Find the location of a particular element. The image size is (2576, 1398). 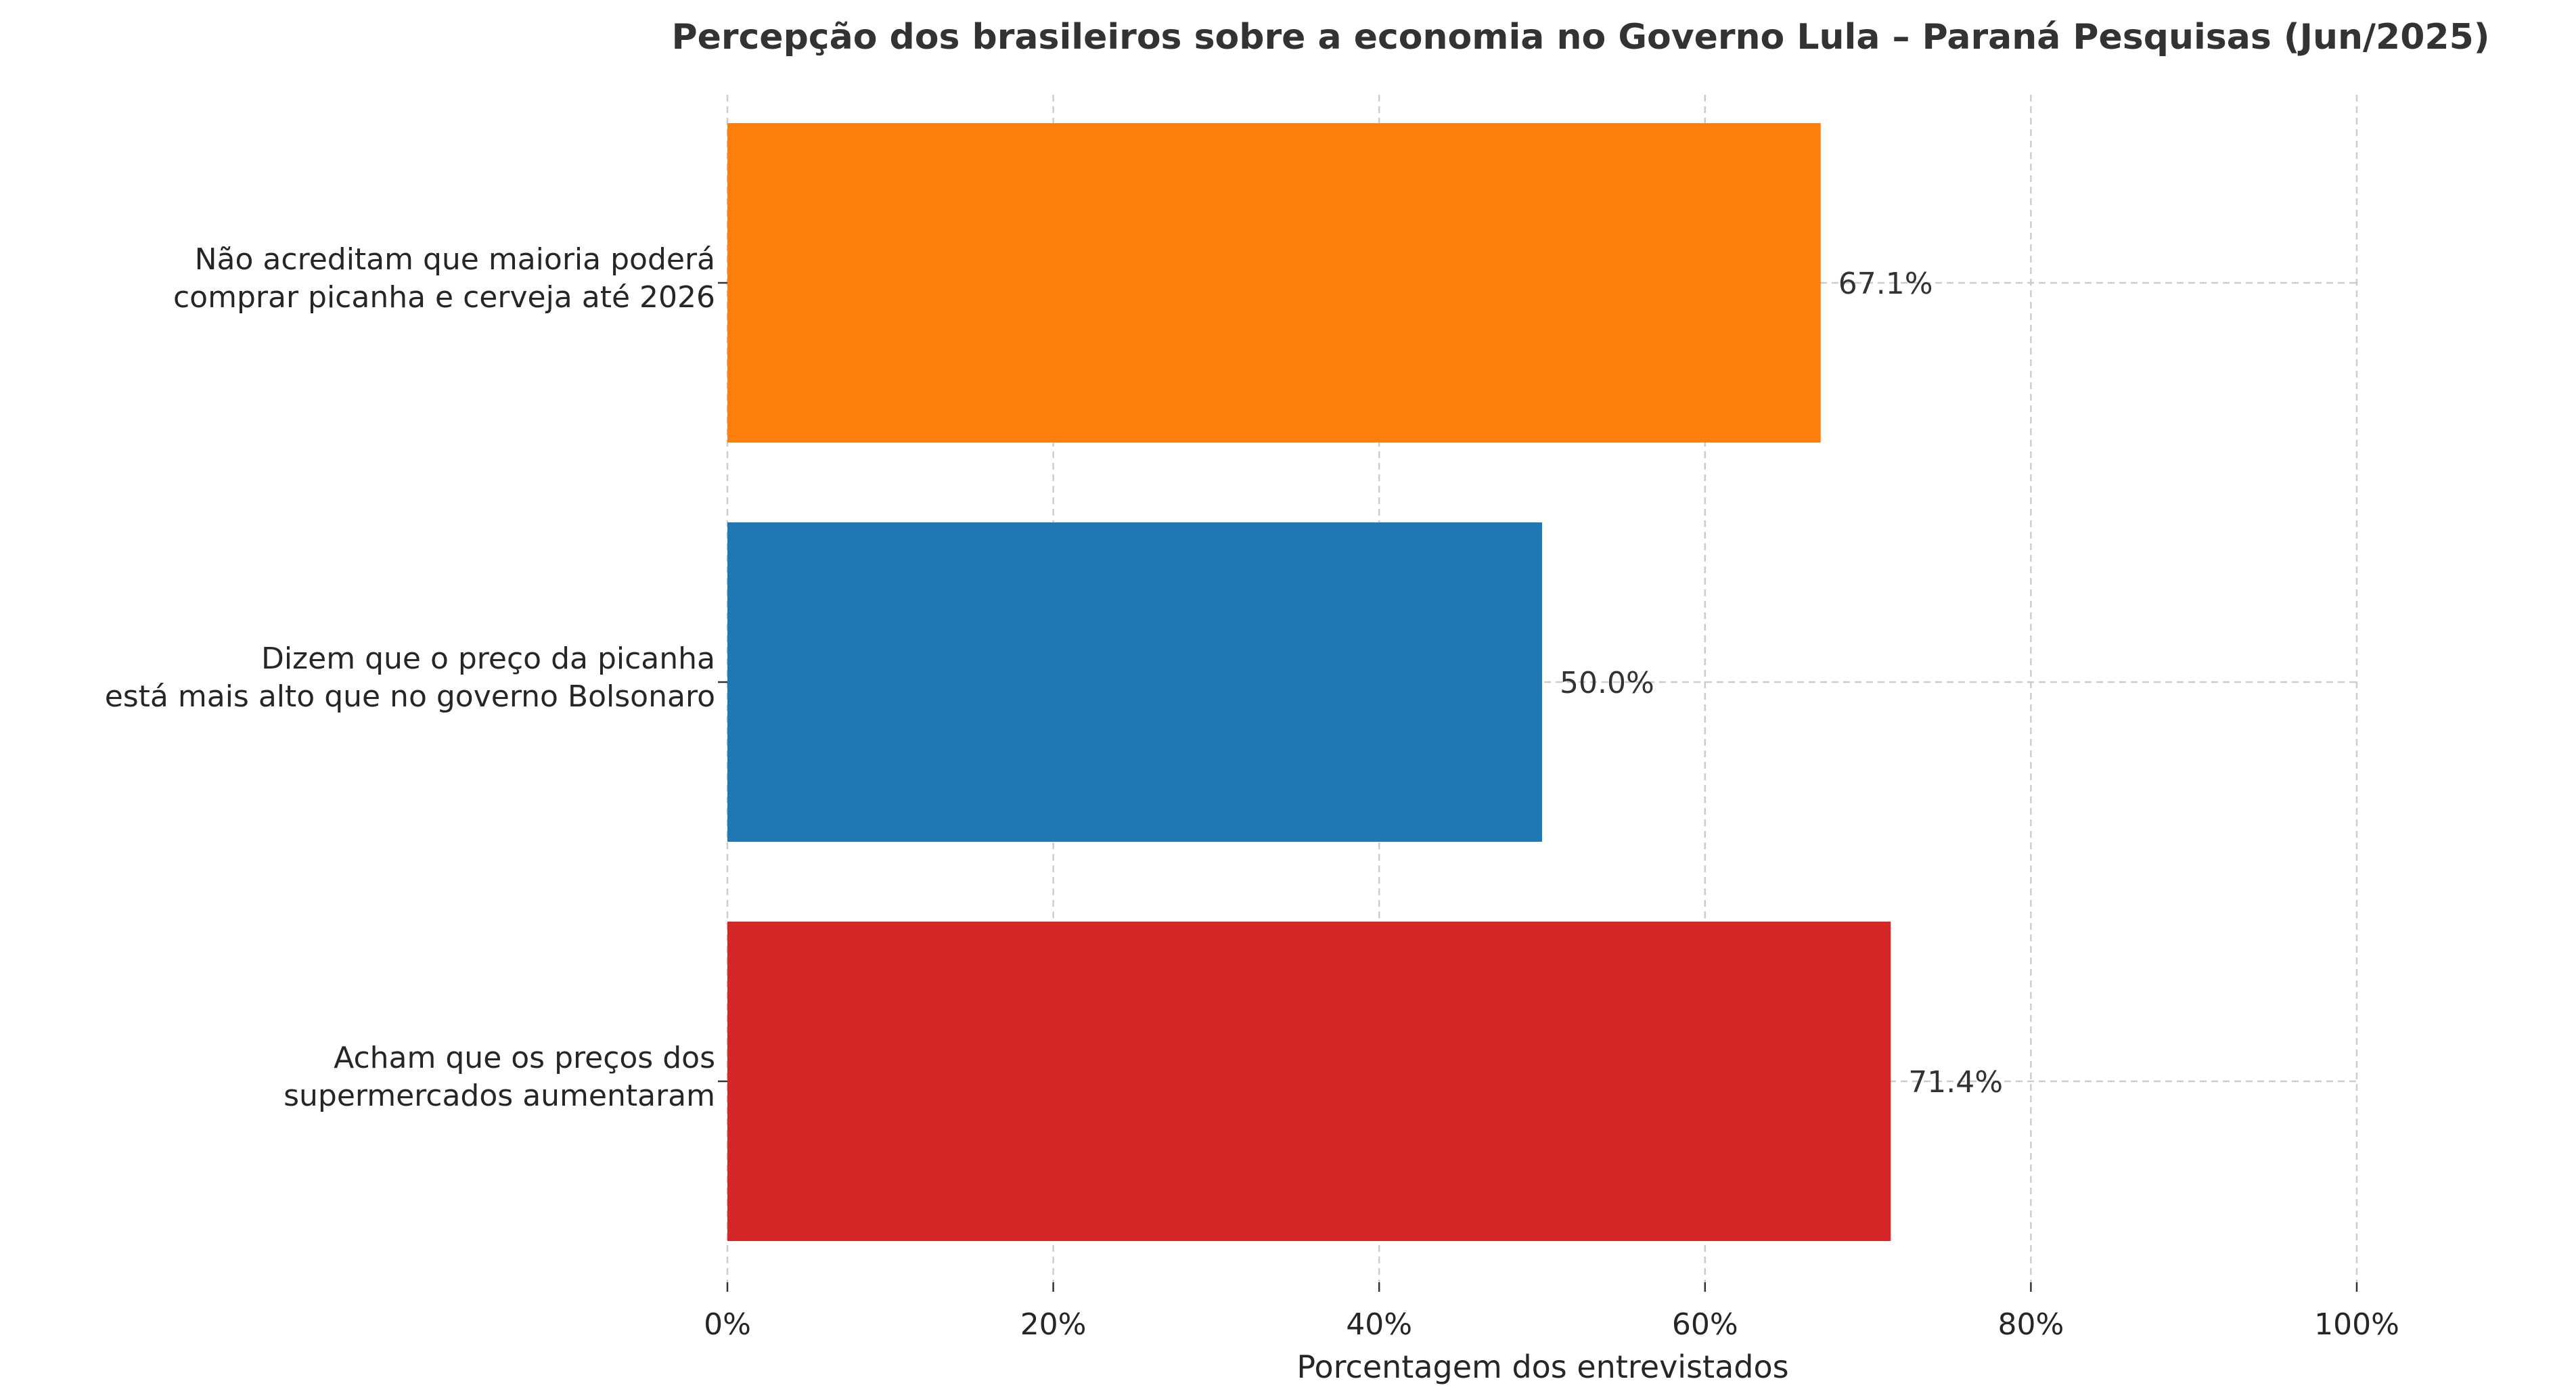

x-tick-label: 80% is located at coordinates (2031, 1325).